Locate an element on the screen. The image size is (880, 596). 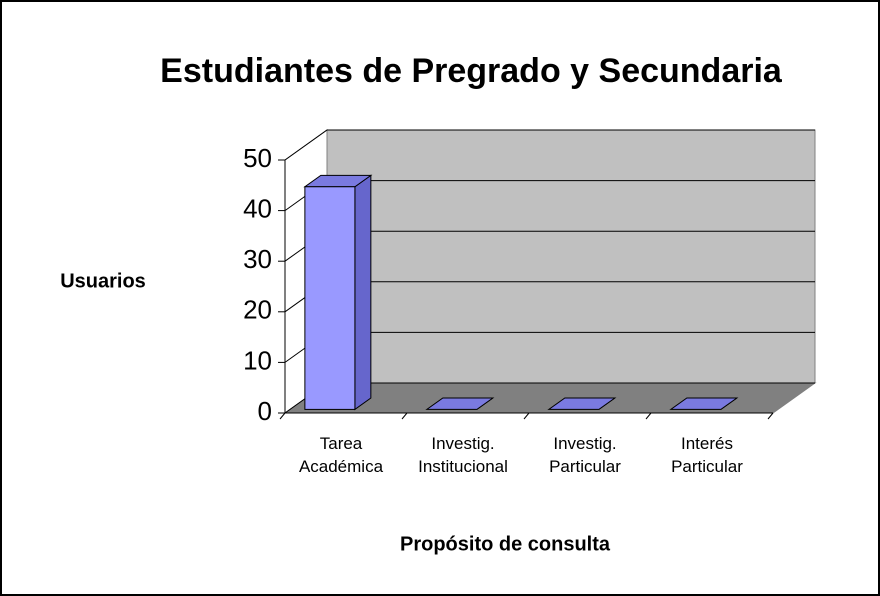
grid-line is located at coordinates (549, 145).